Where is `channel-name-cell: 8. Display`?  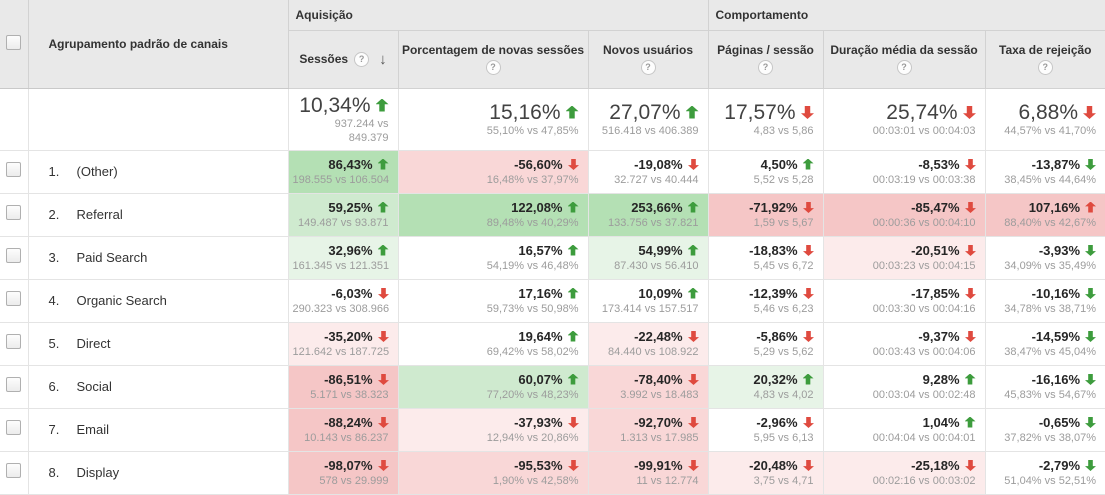
channel-name-cell: 8. Display is located at coordinates (158, 473).